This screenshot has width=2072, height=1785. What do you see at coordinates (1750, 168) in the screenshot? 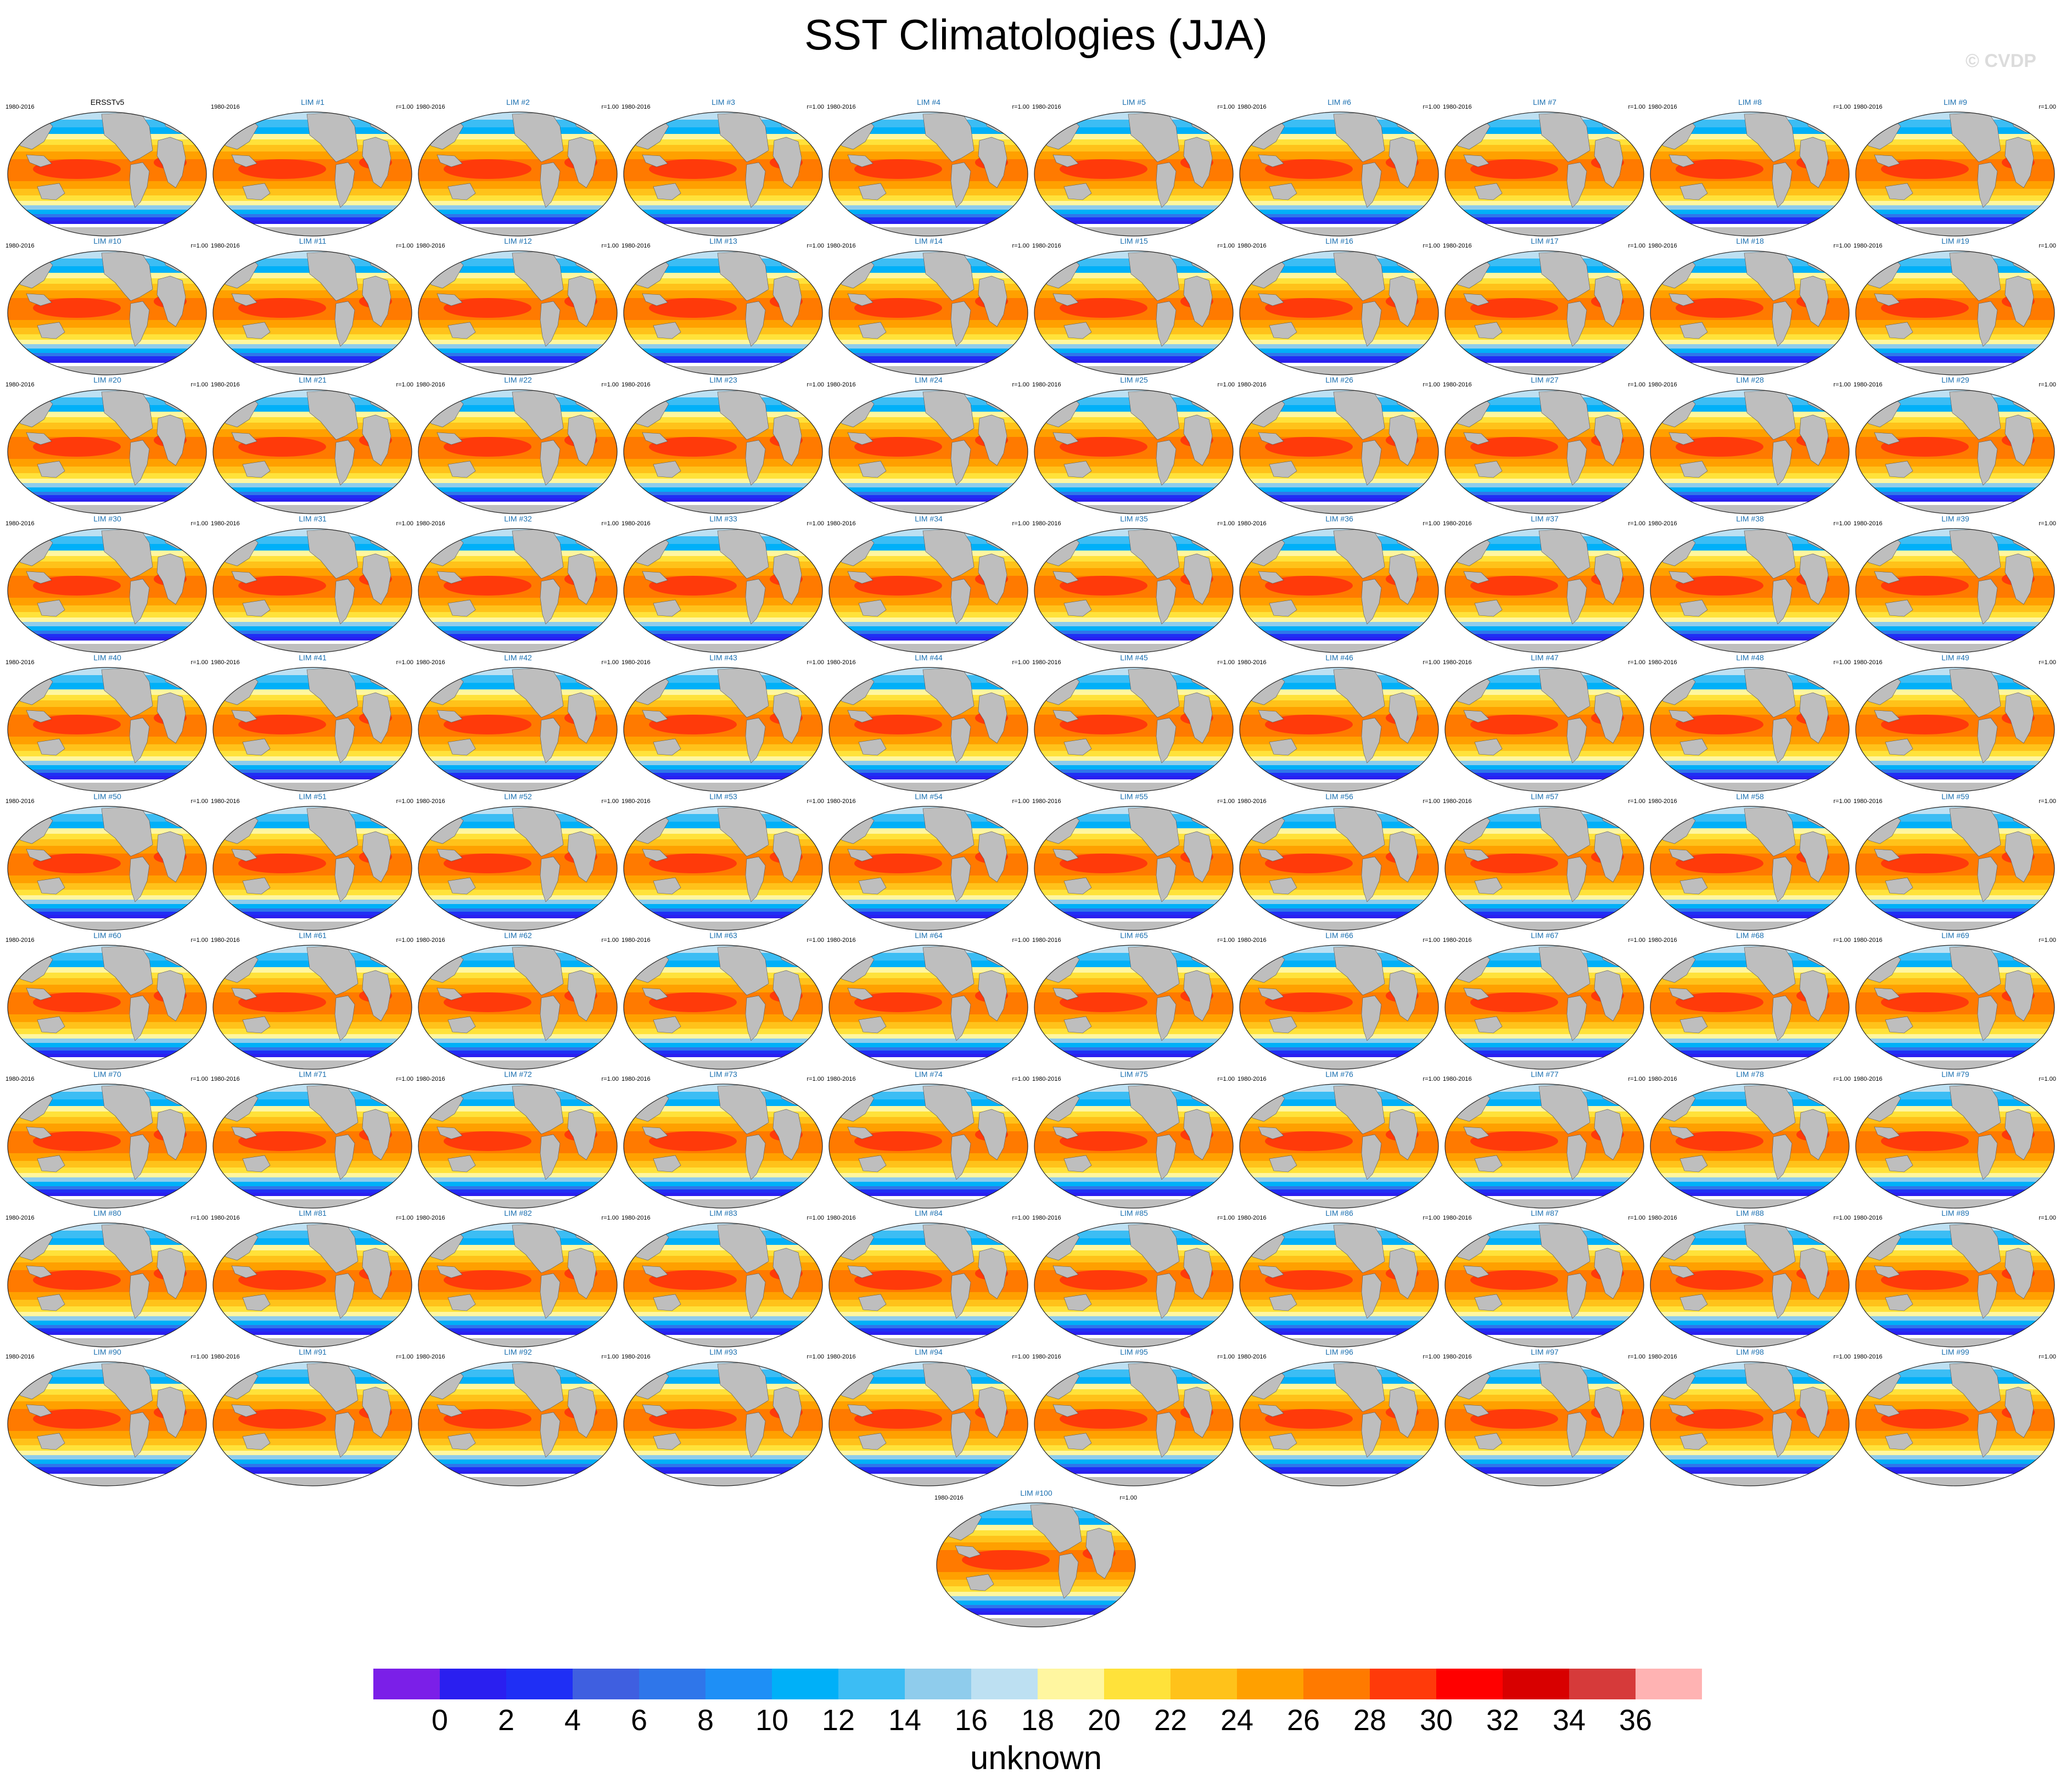
I see `map-panel: LIM #8 1980-2016 r=1.00` at bounding box center [1750, 168].